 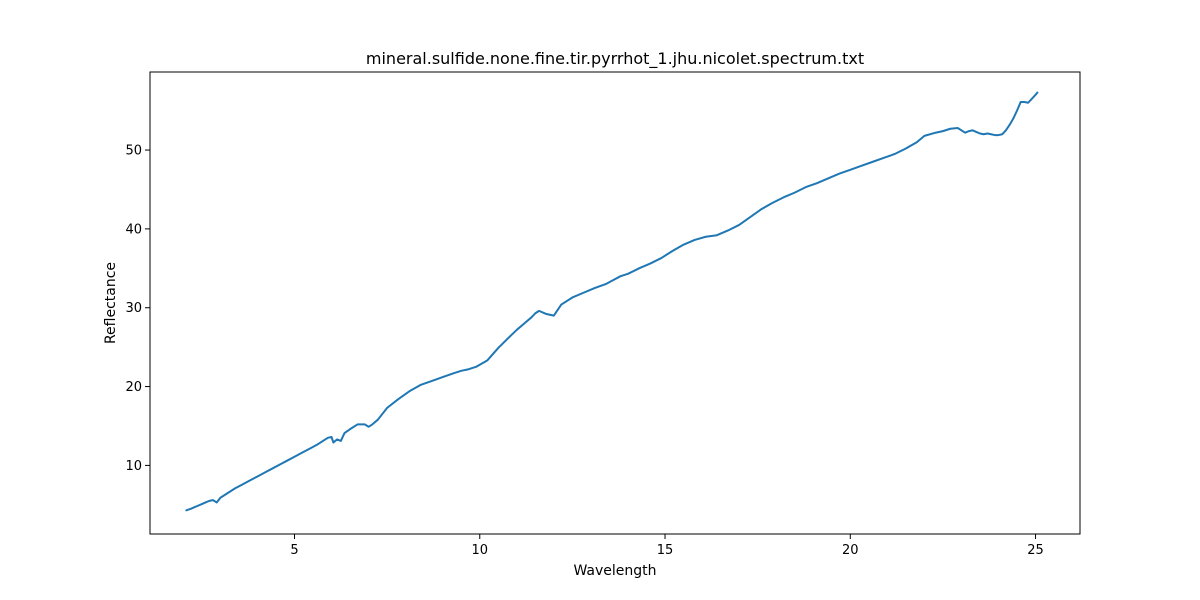 I want to click on y-tick-label: 20, so click(x=133, y=387).